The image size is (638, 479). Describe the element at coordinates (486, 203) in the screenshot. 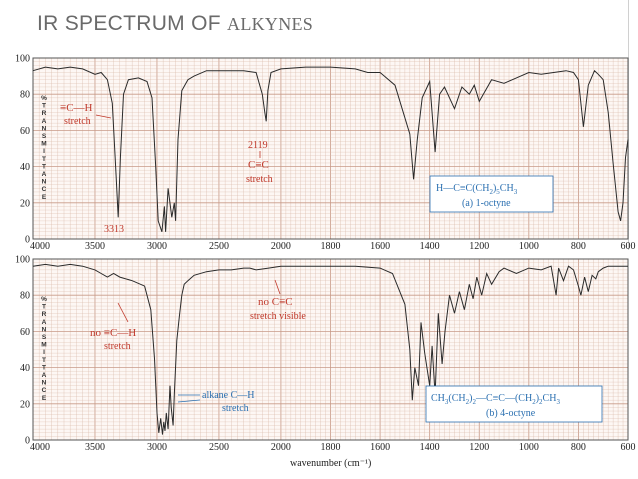

I see `compound-name: (a) 1-octyne` at that location.